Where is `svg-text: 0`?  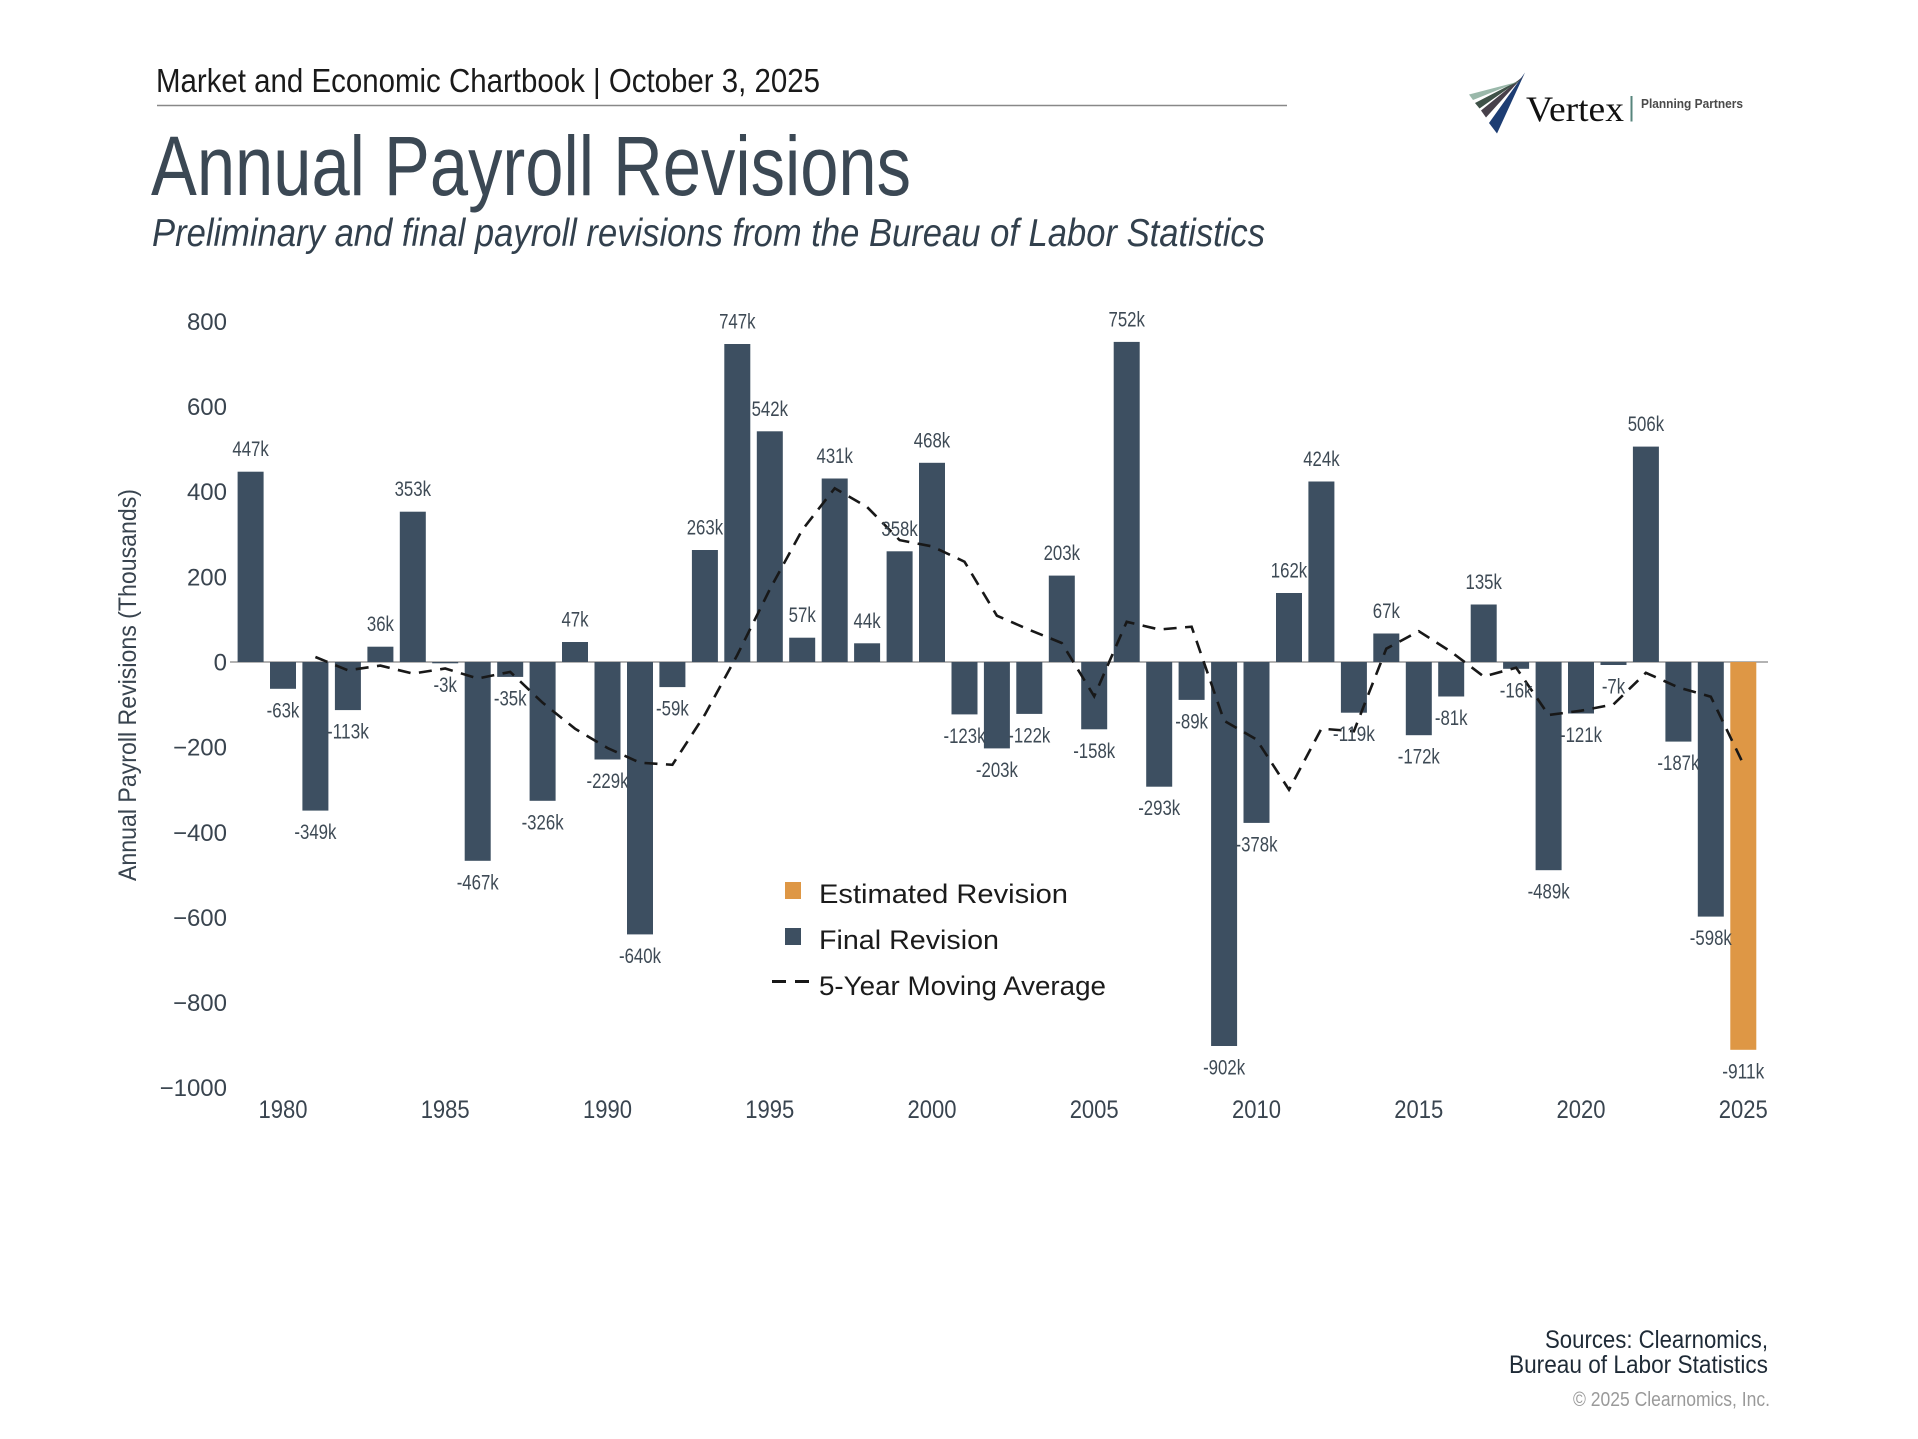
svg-text: 0 is located at coordinates (220, 663).